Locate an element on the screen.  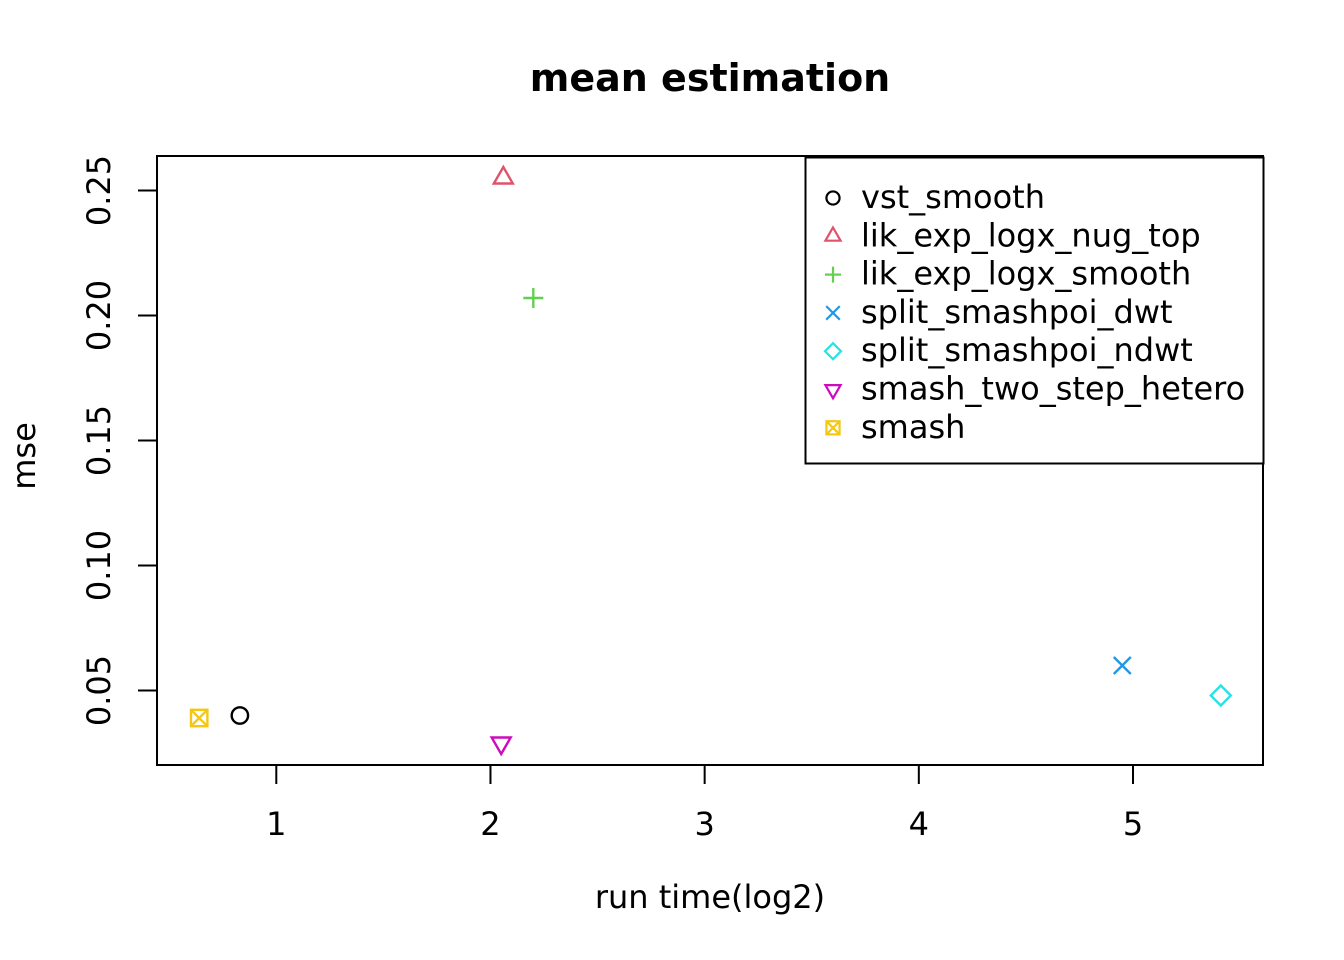
y-tick-label: 0.25 is located at coordinates (99, 190).